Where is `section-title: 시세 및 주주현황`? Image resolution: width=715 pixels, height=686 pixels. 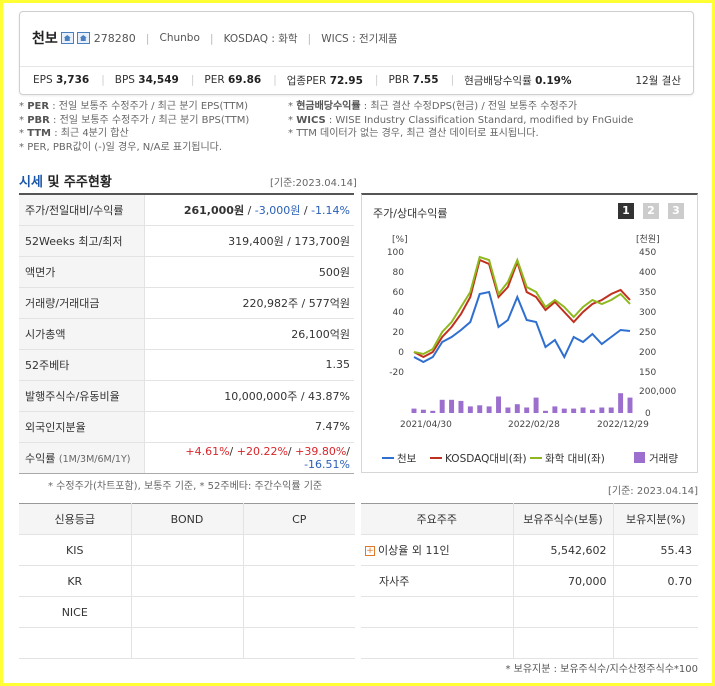
section-title: 시세 및 주주현황 is located at coordinates (65, 182).